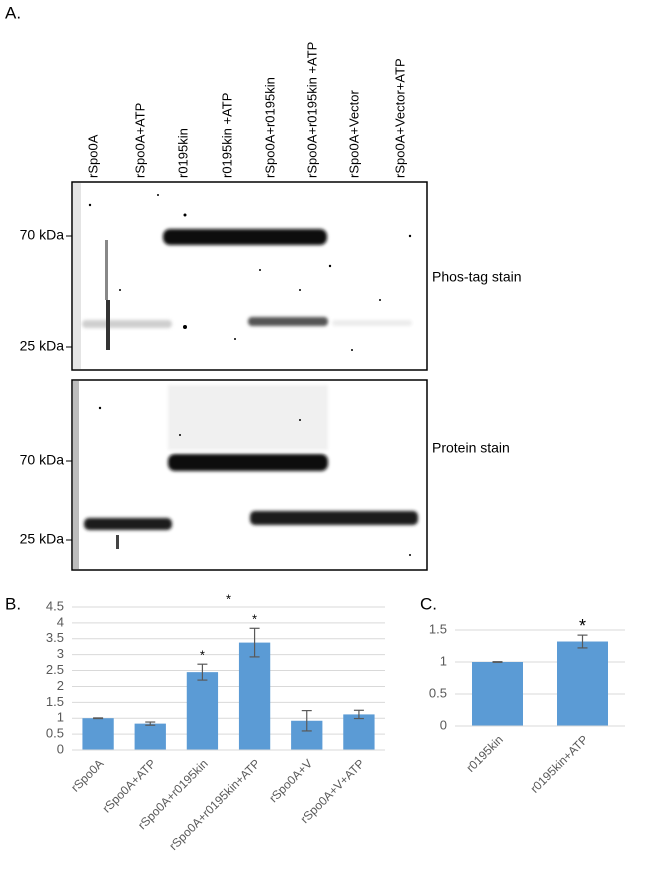 The image size is (650, 877). Describe the element at coordinates (13, 12) in the screenshot. I see `panel-label: A.` at that location.